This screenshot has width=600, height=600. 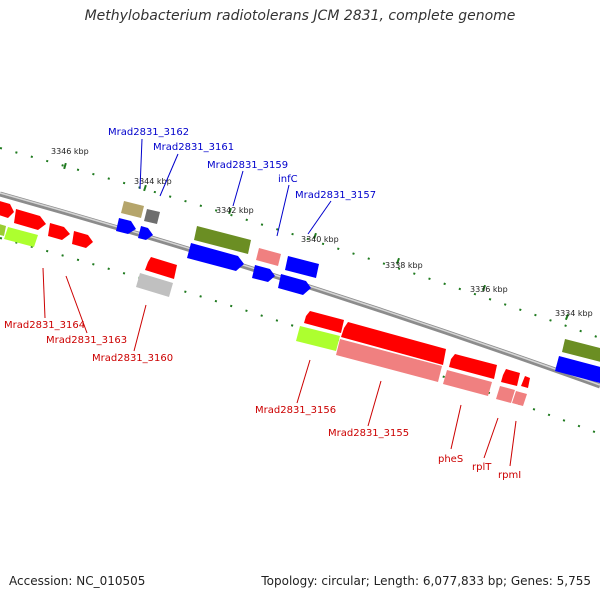 I want to click on gene-label: Mrad2831_3156, so click(x=295, y=410).